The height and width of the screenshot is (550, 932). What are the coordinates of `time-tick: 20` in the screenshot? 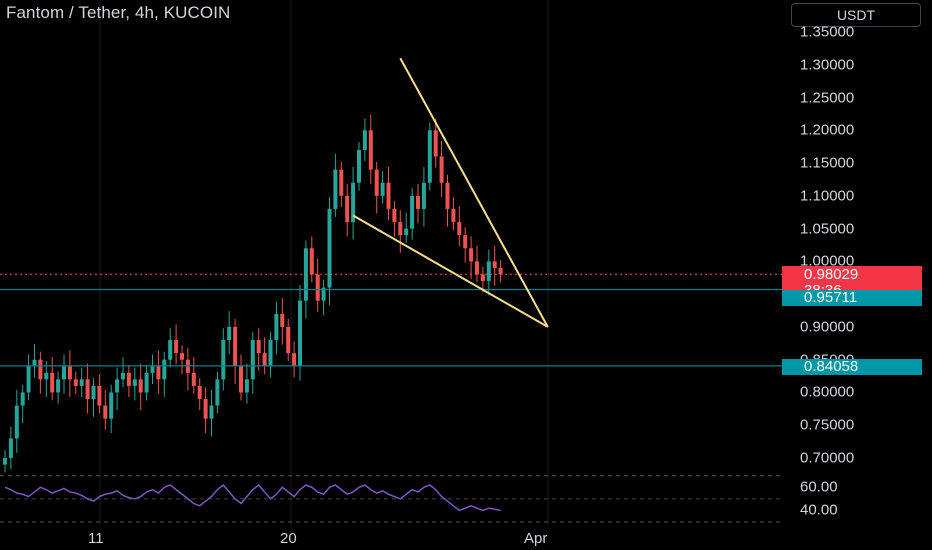 It's located at (288, 538).